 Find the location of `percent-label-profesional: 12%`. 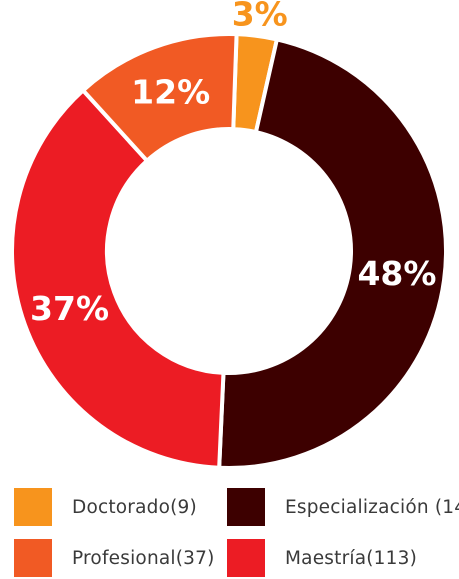

percent-label-profesional: 12% is located at coordinates (170, 91).